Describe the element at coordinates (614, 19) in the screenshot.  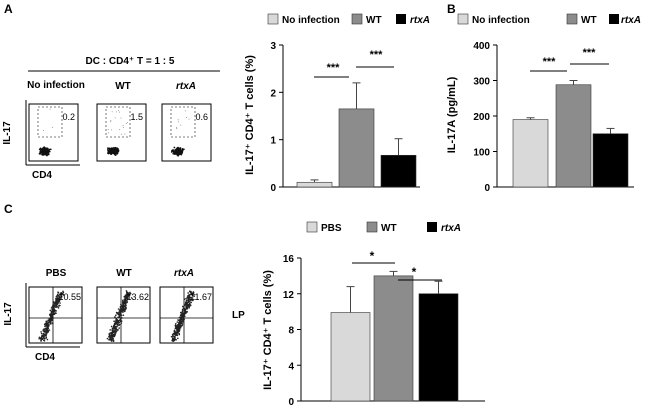
I see `legend-swatch` at that location.